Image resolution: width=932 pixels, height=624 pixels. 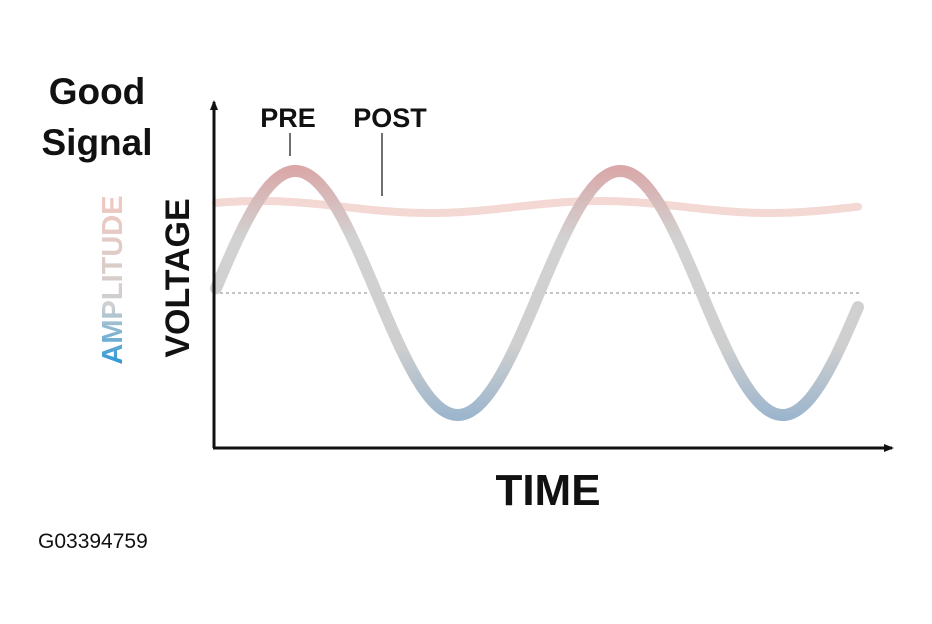 What do you see at coordinates (113, 279) in the screenshot?
I see `amplitude-label: AMPLITUDE` at bounding box center [113, 279].